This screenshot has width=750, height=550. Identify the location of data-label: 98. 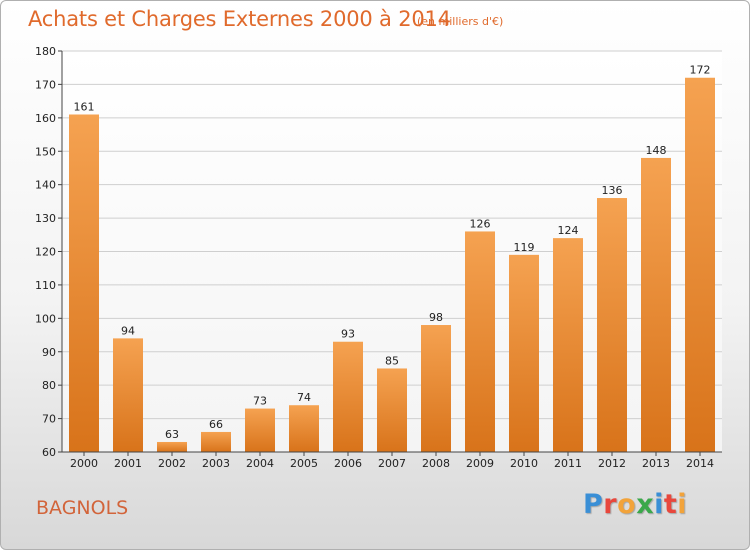
(436, 317).